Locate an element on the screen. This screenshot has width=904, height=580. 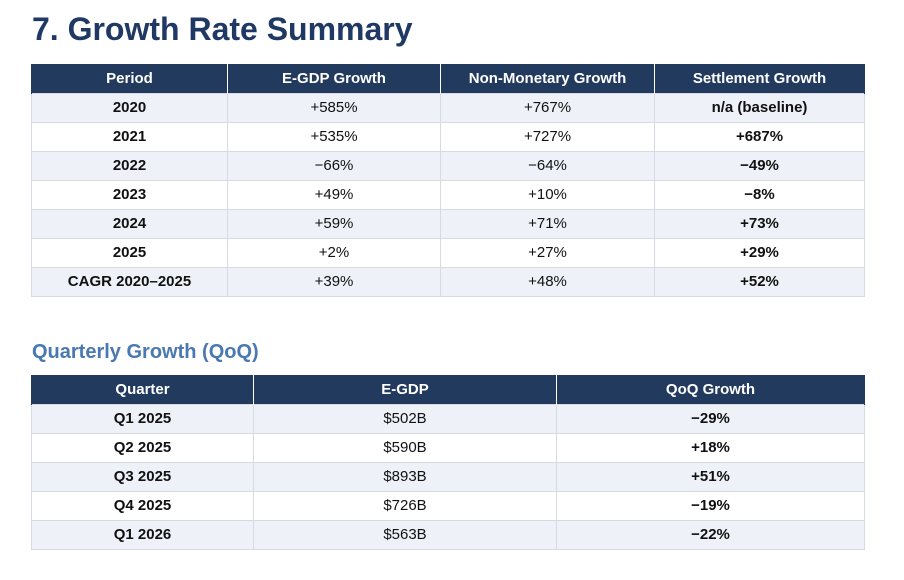
table-row: 2023 +49% +10% −8% is located at coordinates (448, 194).